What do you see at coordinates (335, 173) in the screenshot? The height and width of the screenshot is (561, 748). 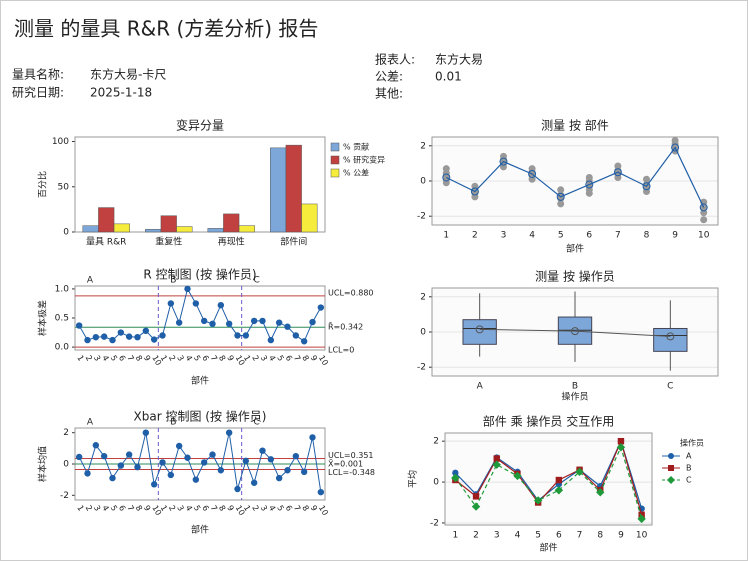 I see `legend-swatch` at bounding box center [335, 173].